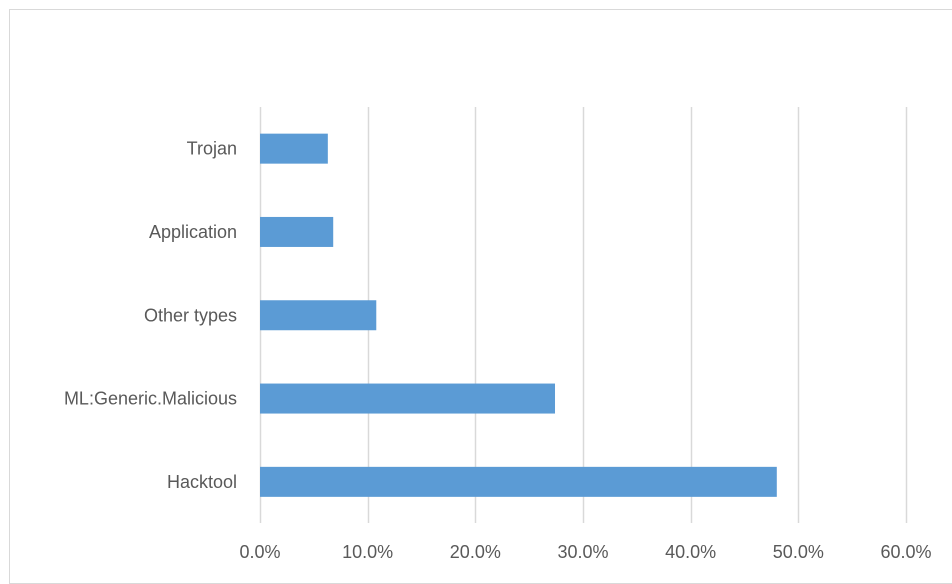 The image size is (952, 584). What do you see at coordinates (905, 552) in the screenshot?
I see `x-tick-label: 60.0%` at bounding box center [905, 552].